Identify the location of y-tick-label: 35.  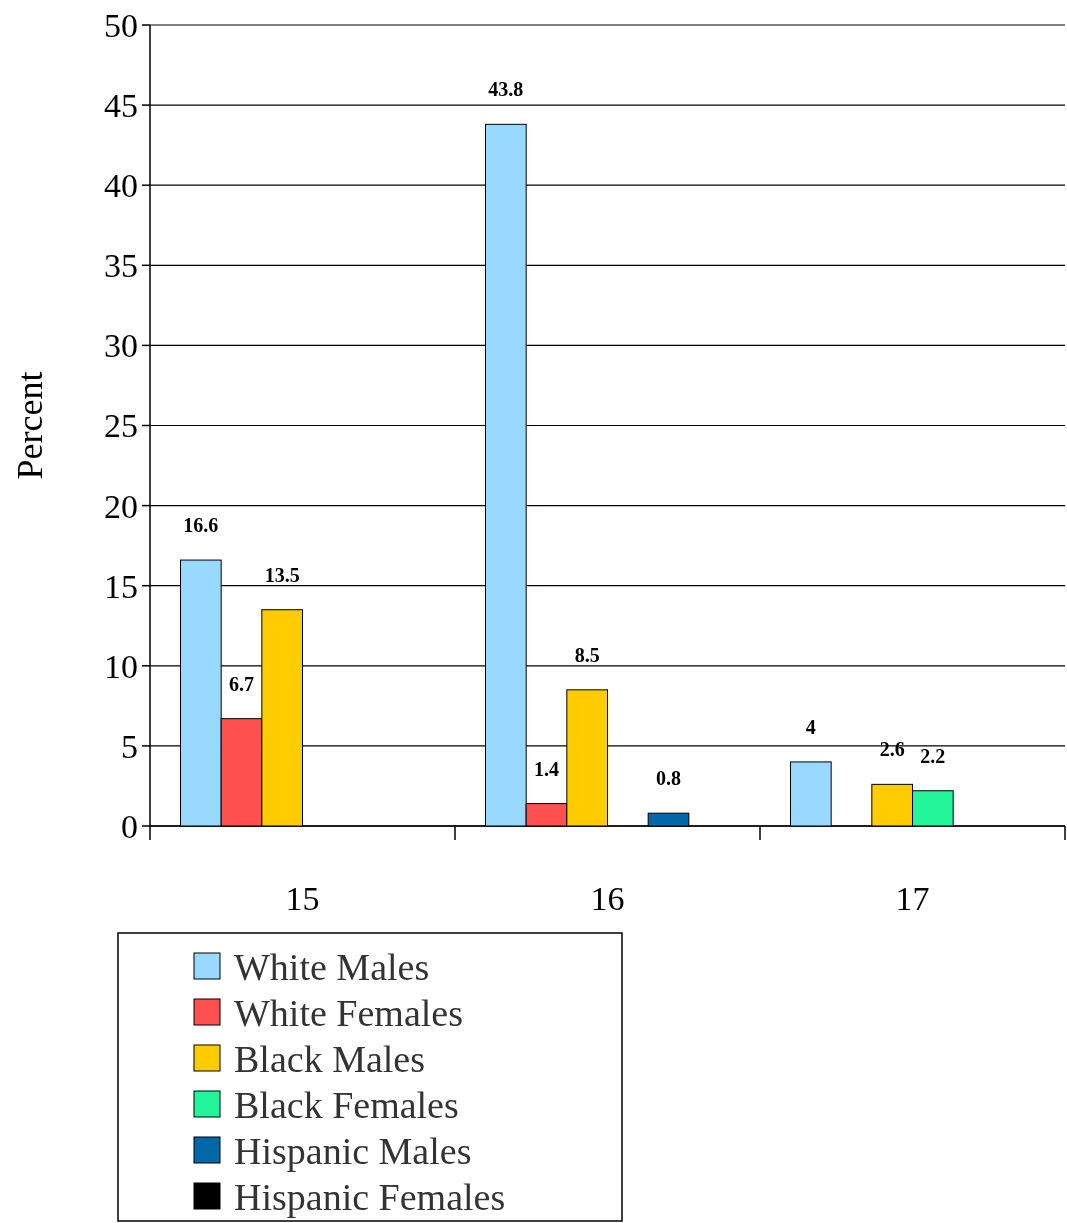
(121, 266).